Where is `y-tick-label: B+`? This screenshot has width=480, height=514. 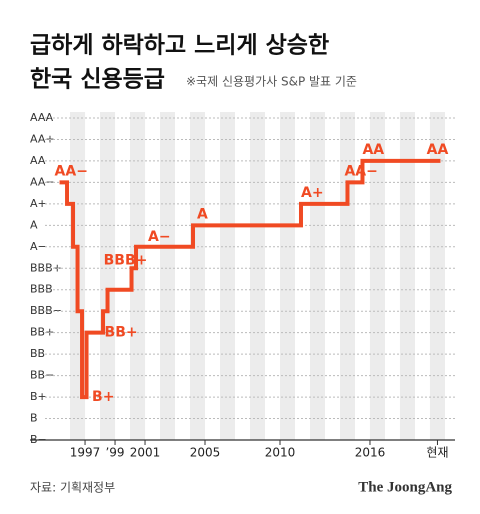 y-tick-label: B+ is located at coordinates (38, 396).